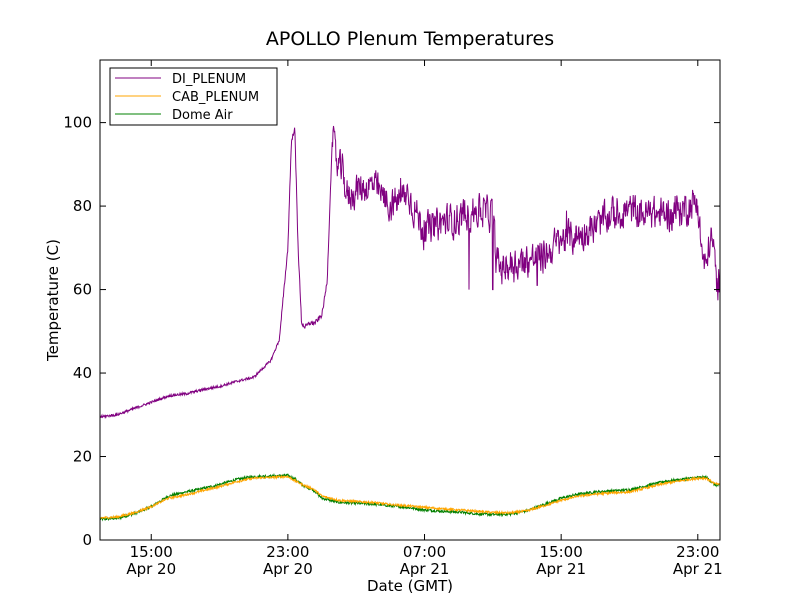 The image size is (800, 600). I want to click on y-tick-label: 0, so click(87, 540).